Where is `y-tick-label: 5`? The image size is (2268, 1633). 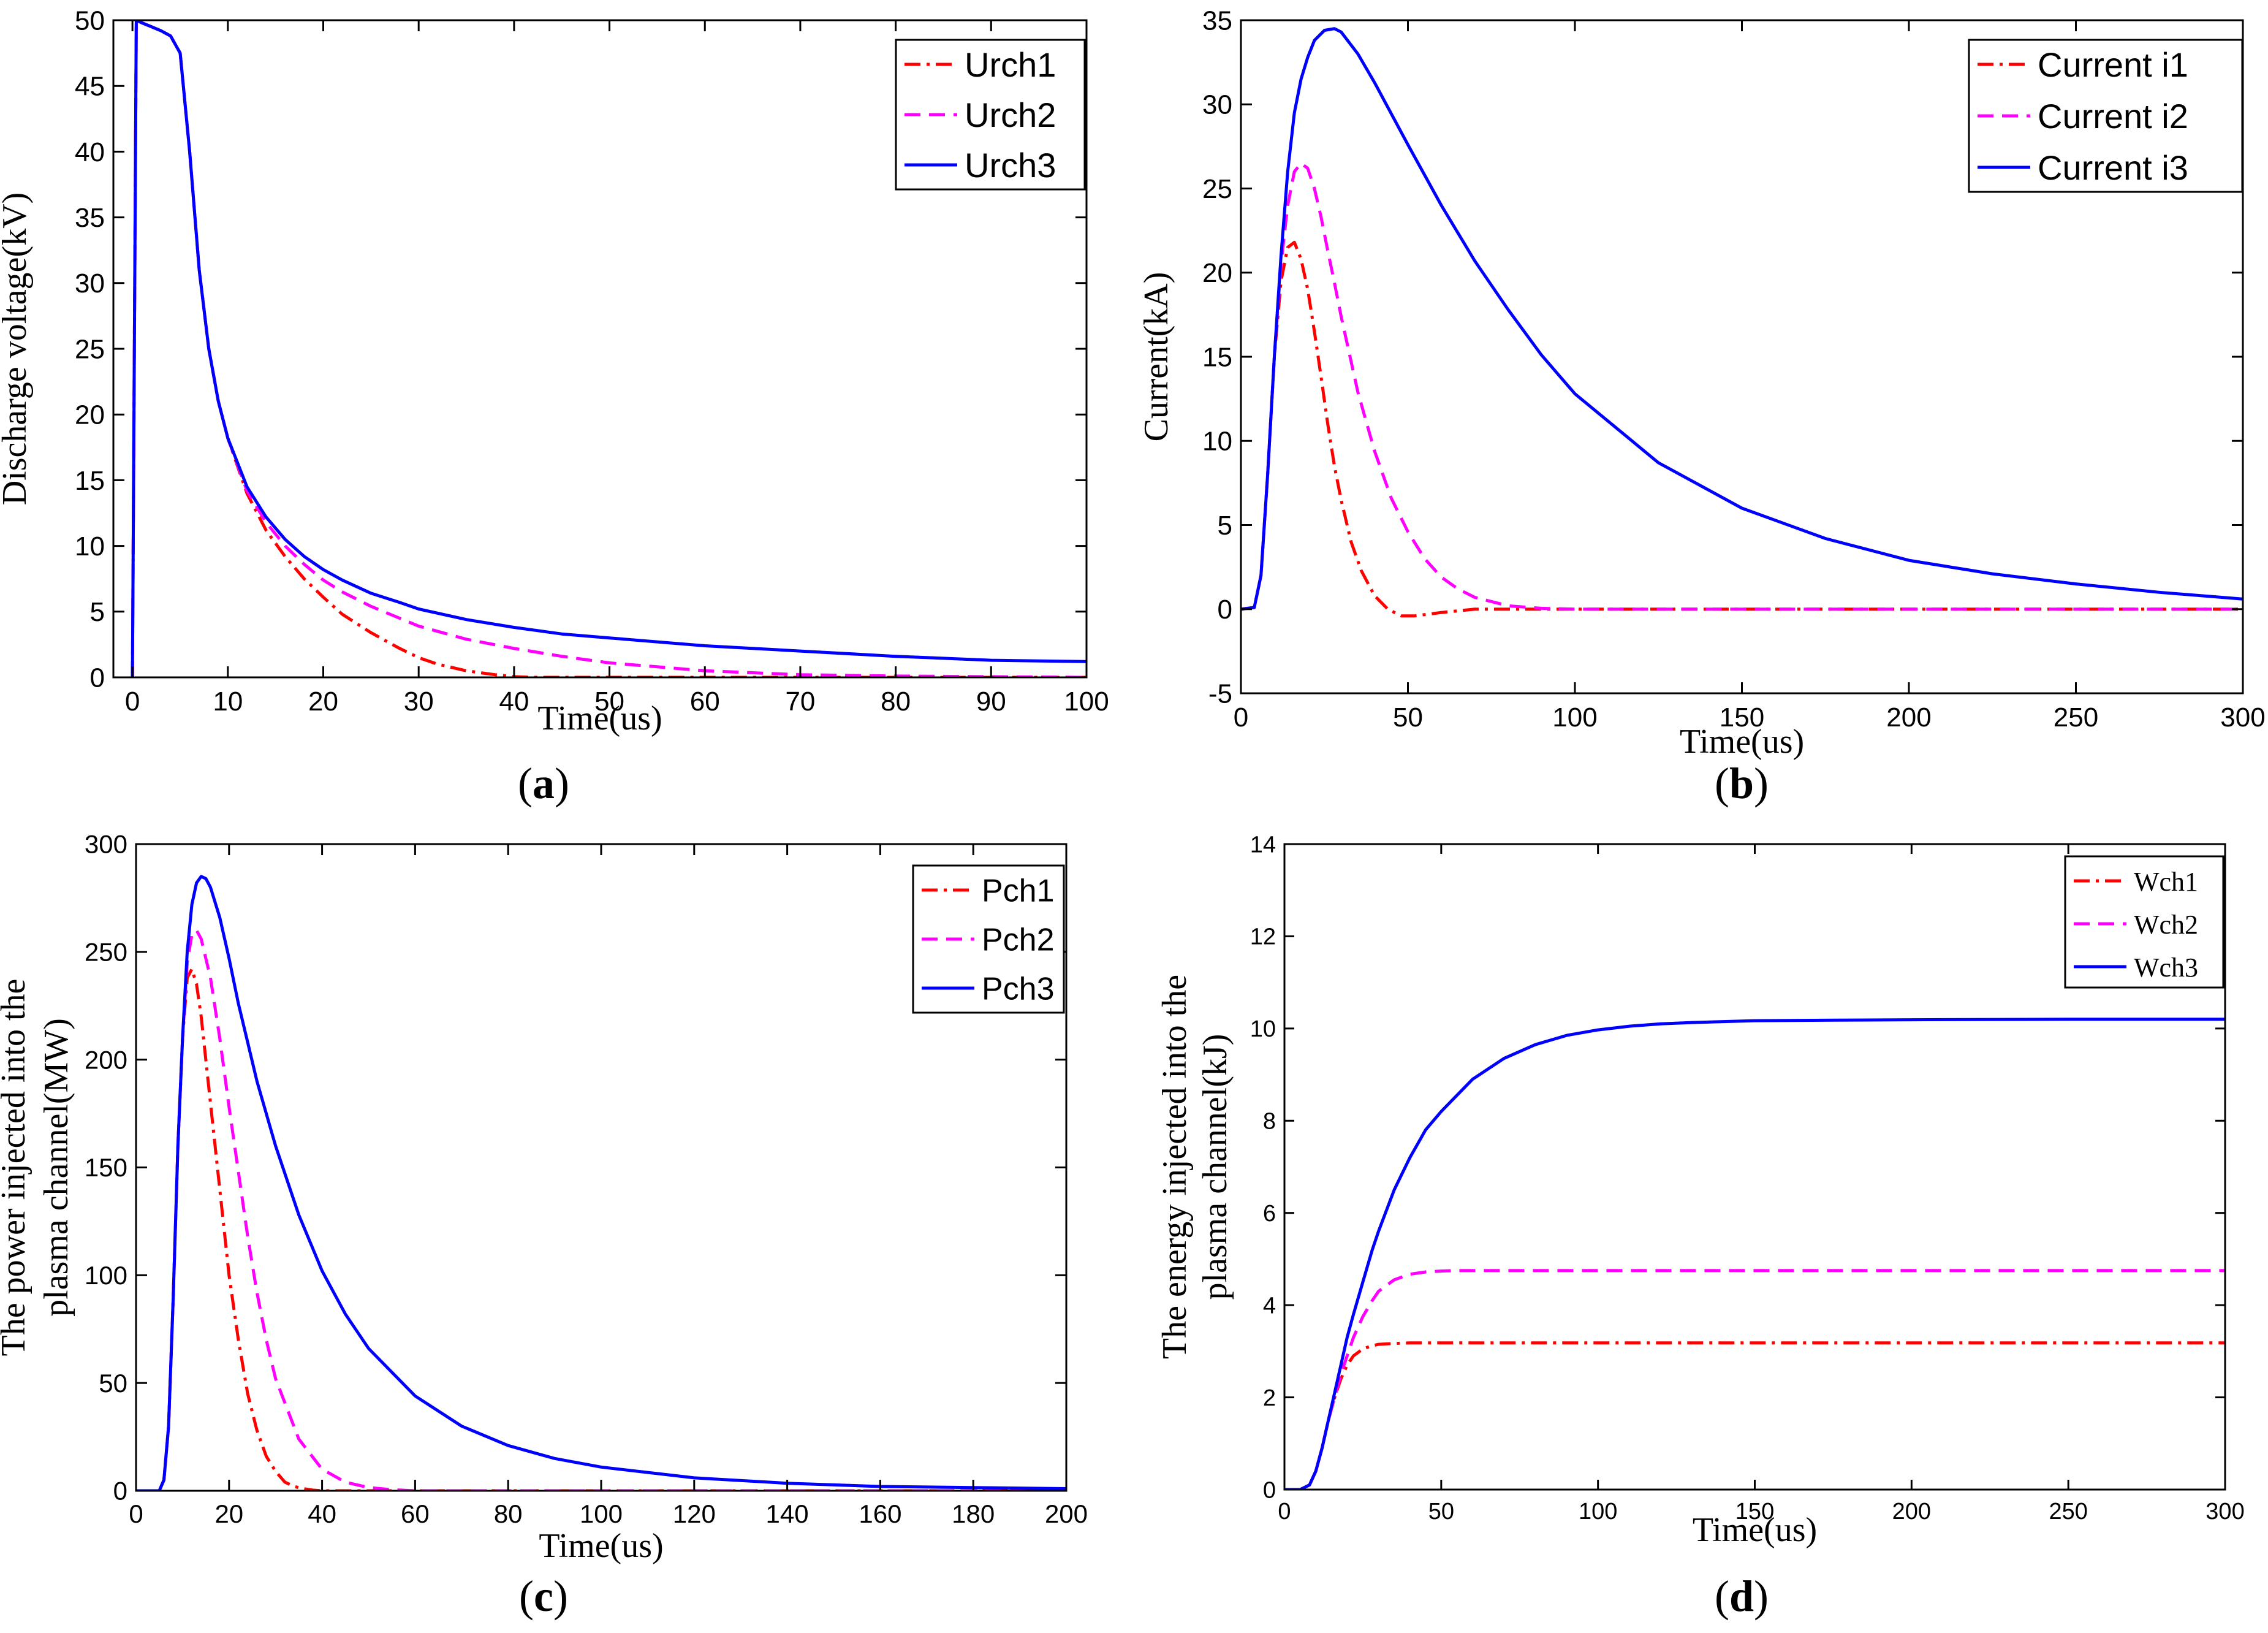 y-tick-label: 5 is located at coordinates (97, 612).